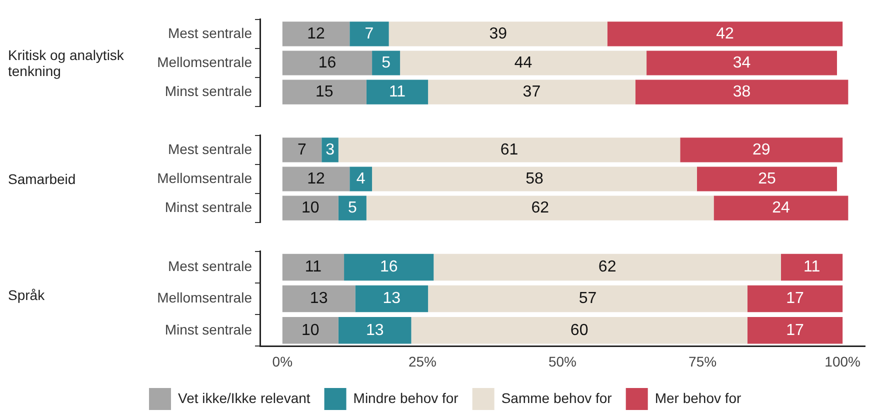  I want to click on legend-label: Samme behov for, so click(556, 398).